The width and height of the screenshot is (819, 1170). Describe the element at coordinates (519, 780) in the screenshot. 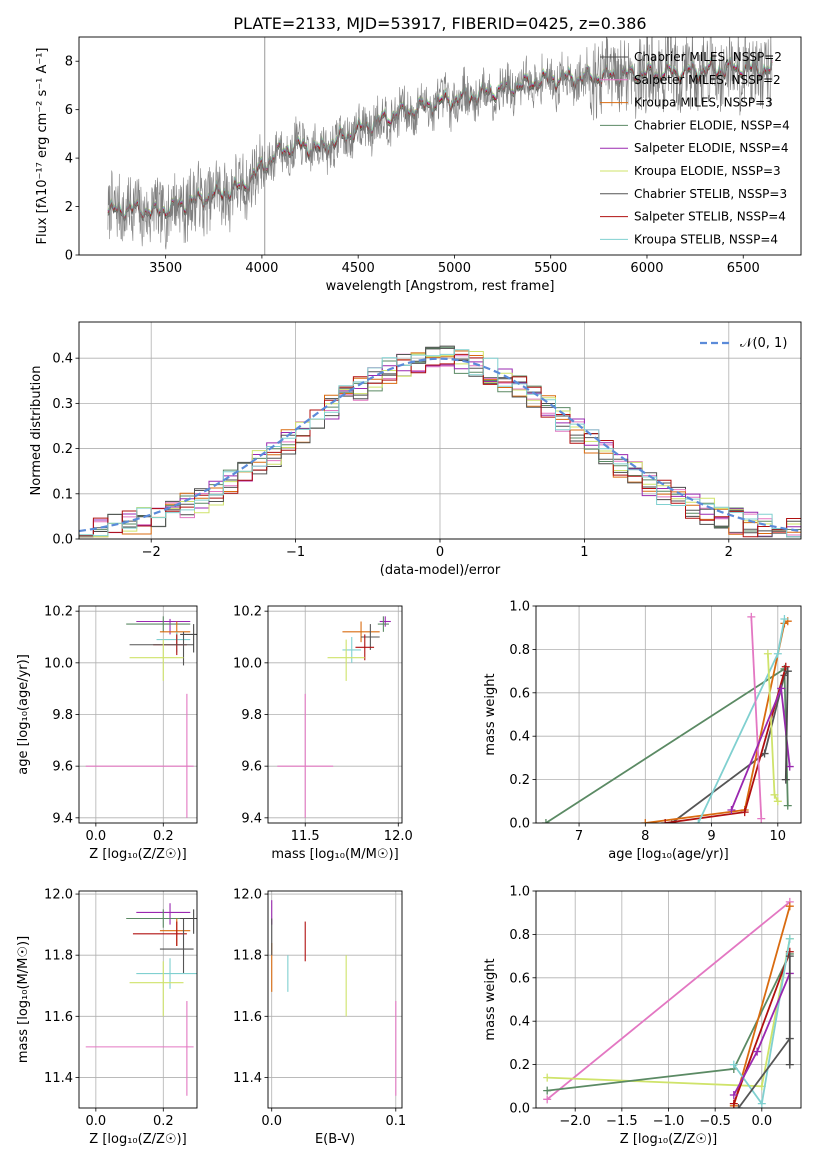

I see `y-tick-label: 0.2` at that location.